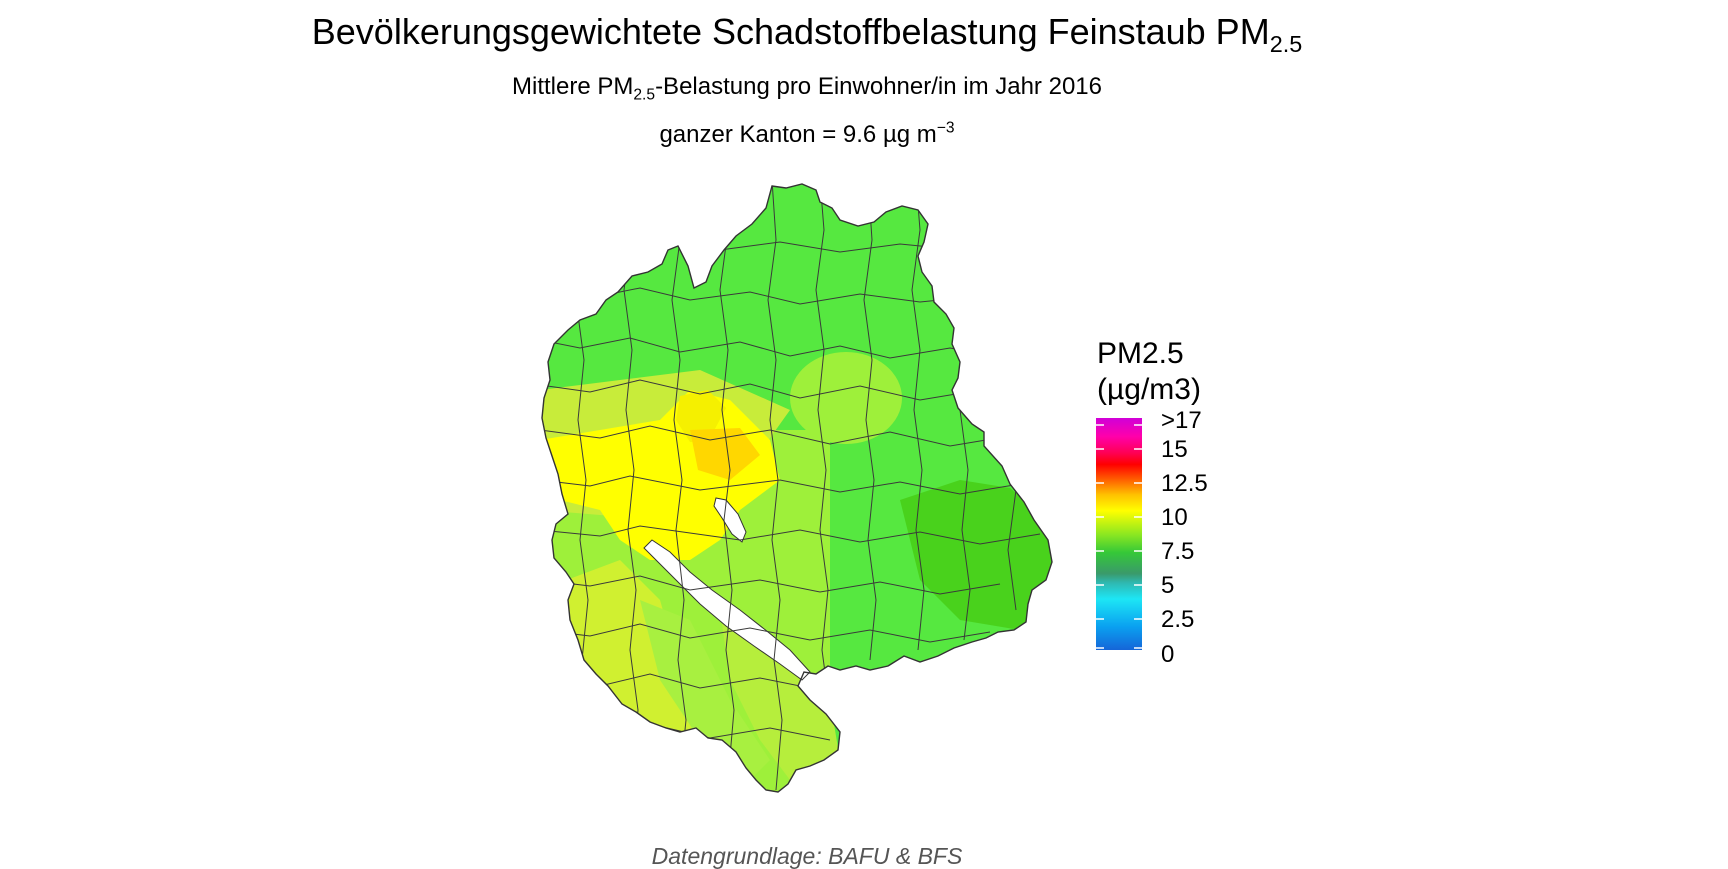 This screenshot has width=1728, height=869. What do you see at coordinates (1174, 449) in the screenshot?
I see `legend-label-15: 15` at bounding box center [1174, 449].